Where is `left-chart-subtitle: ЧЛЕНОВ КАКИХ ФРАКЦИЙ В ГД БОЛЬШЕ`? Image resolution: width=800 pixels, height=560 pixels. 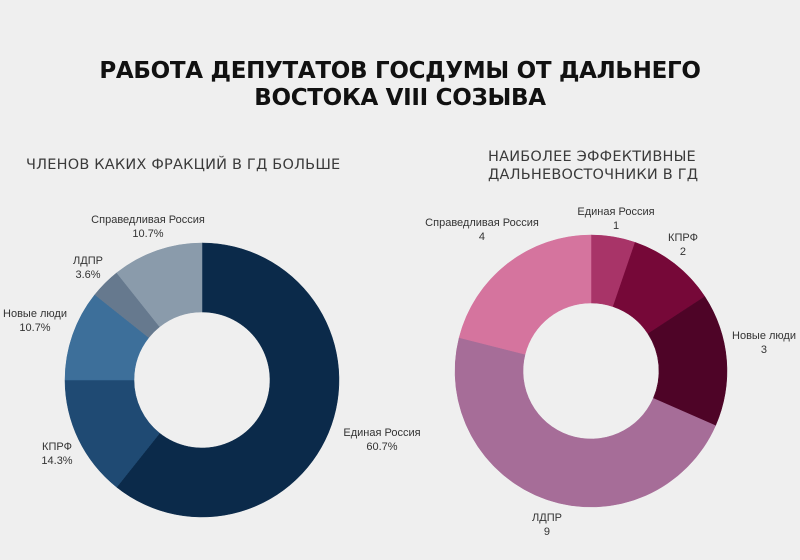
left-chart-subtitle: ЧЛЕНОВ КАКИХ ФРАКЦИЙ В ГД БОЛЬШЕ is located at coordinates (183, 165).